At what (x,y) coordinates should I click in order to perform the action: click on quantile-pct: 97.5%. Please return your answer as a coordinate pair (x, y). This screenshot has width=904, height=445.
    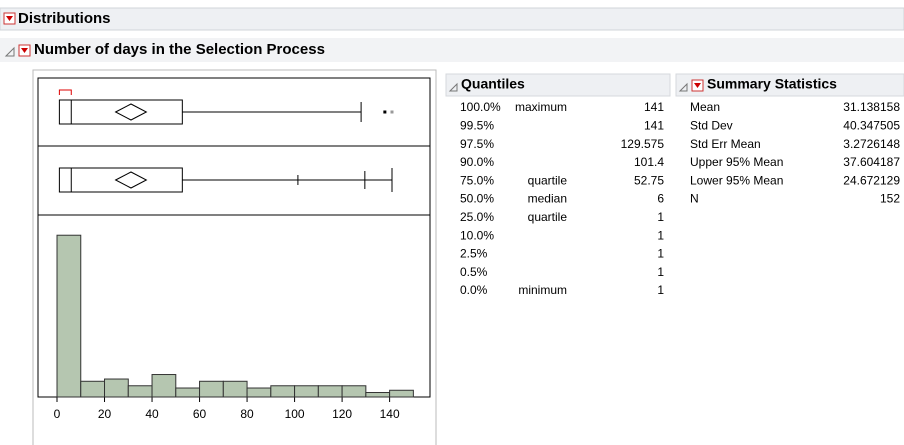
    Looking at the image, I should click on (477, 144).